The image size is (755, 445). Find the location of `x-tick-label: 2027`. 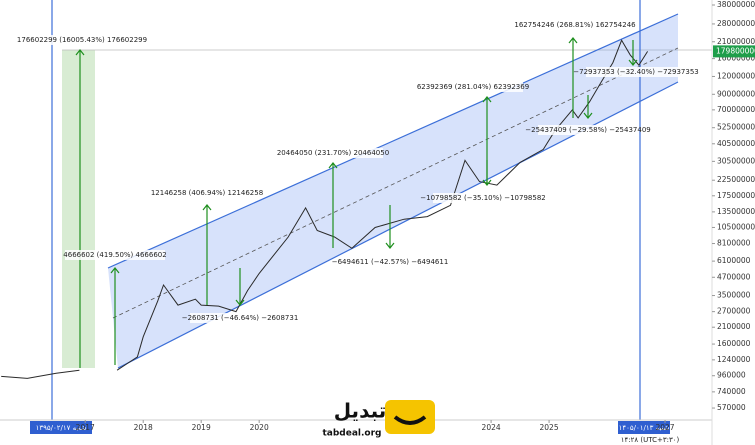

x-tick-label: 2027 is located at coordinates (664, 427).